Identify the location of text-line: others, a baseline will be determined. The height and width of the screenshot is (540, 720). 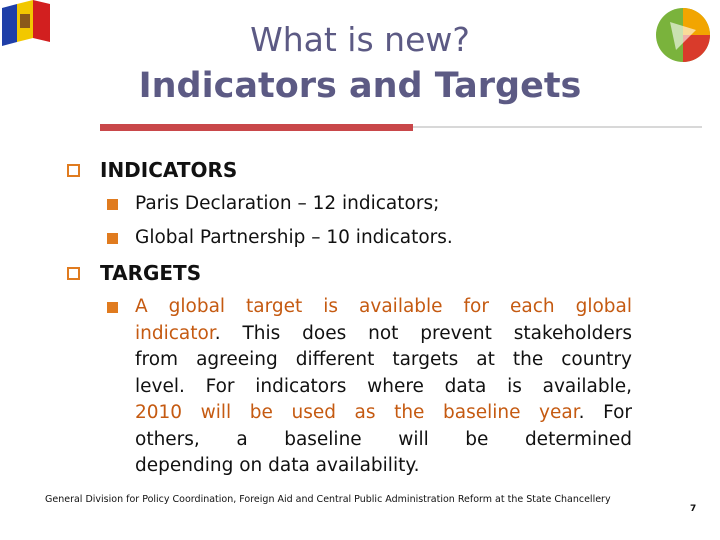
(383, 439).